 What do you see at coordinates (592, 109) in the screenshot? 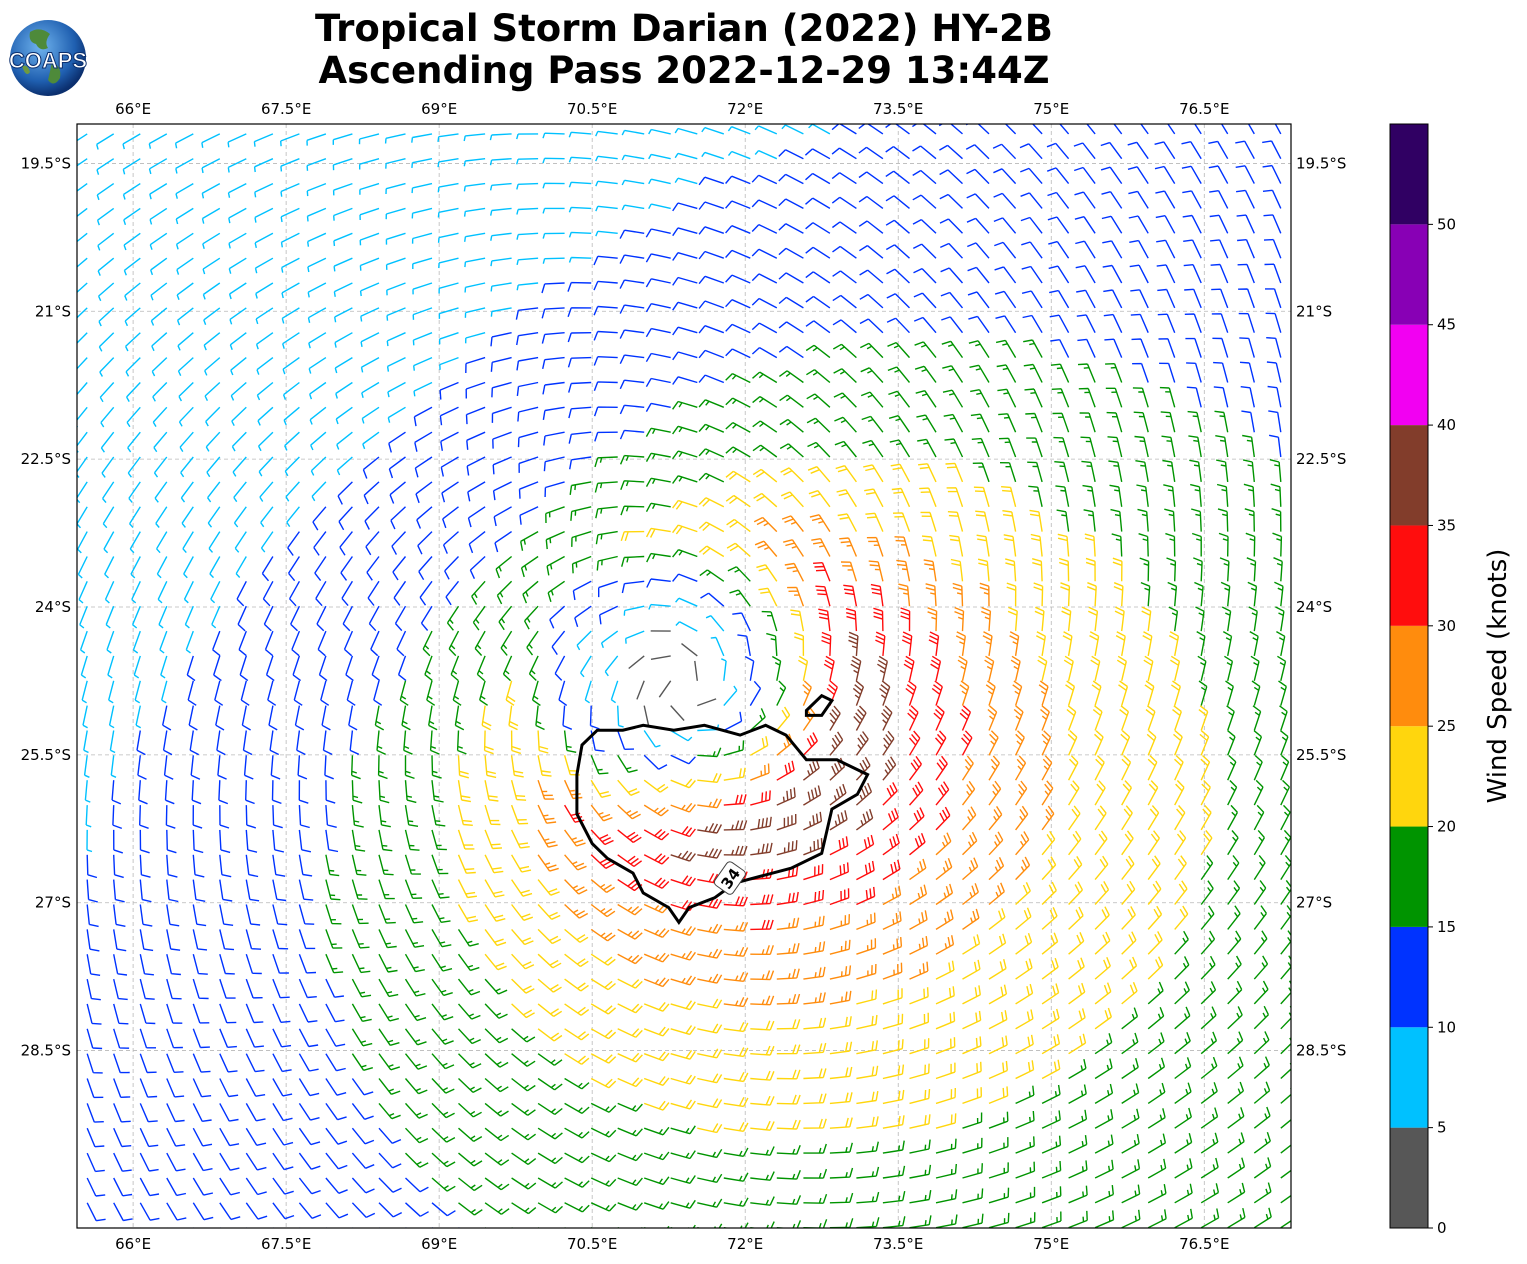
I see `lon-tick-label-top: 70.5°E` at bounding box center [592, 109].